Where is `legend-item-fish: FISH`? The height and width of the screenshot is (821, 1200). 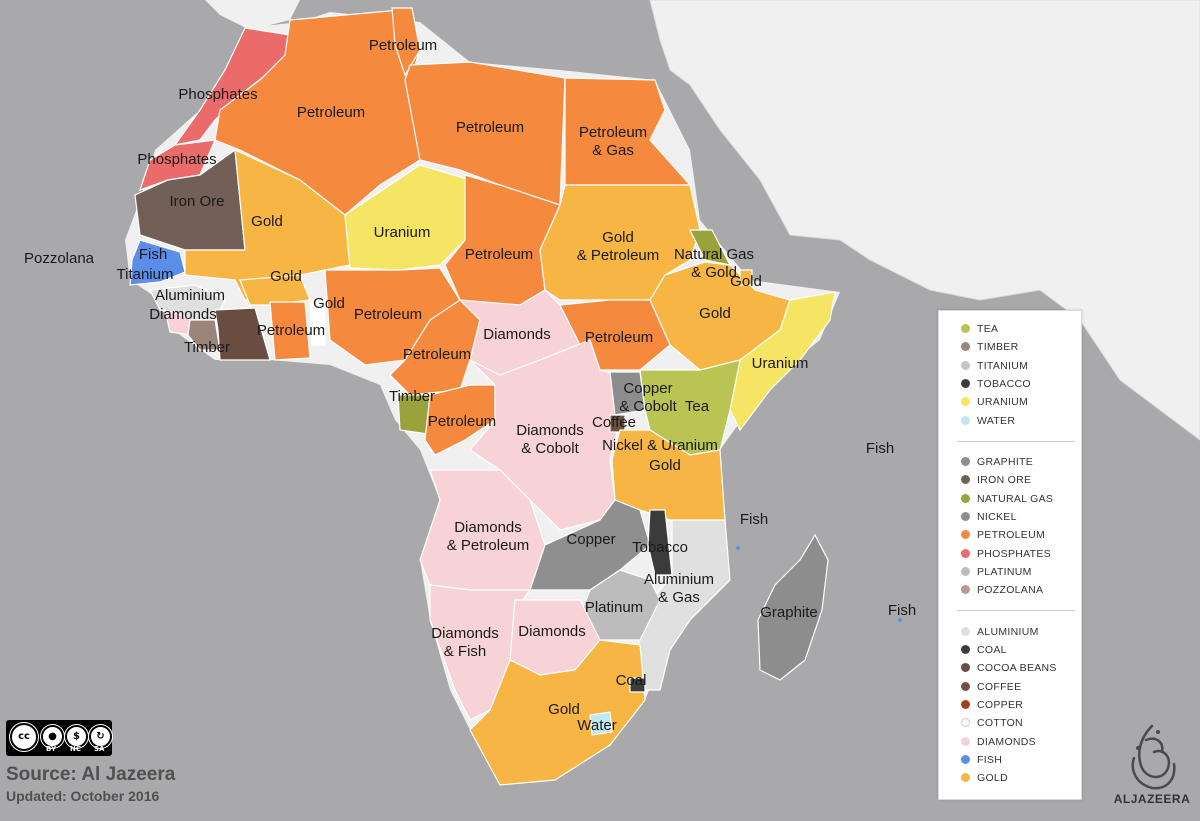 legend-item-fish: FISH is located at coordinates (981, 760).